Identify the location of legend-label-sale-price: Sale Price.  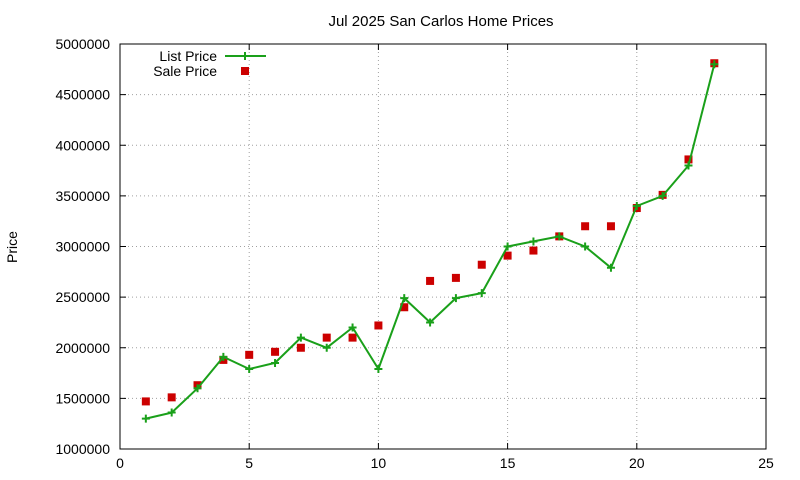
(185, 71).